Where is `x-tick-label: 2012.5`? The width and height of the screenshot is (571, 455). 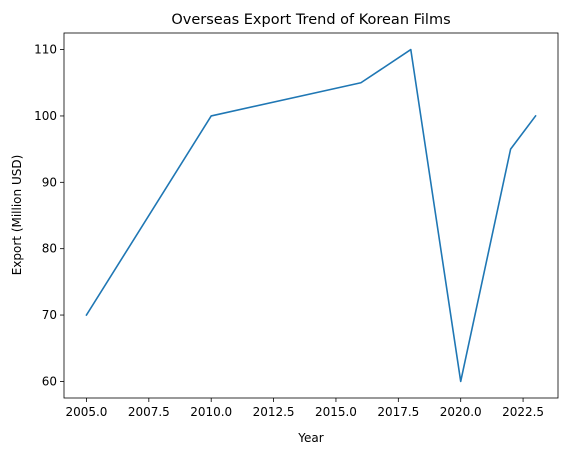
x-tick-label: 2012.5 is located at coordinates (274, 412).